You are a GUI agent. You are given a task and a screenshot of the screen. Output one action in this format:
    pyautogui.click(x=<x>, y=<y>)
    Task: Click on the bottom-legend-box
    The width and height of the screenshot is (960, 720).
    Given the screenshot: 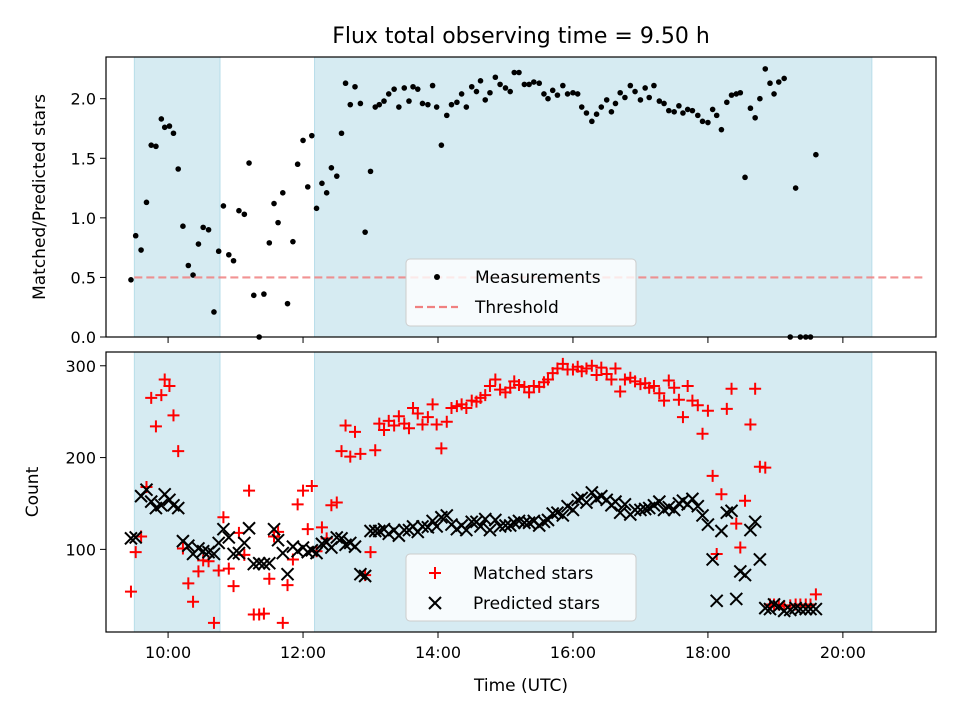 What is the action you would take?
    pyautogui.click(x=521, y=587)
    